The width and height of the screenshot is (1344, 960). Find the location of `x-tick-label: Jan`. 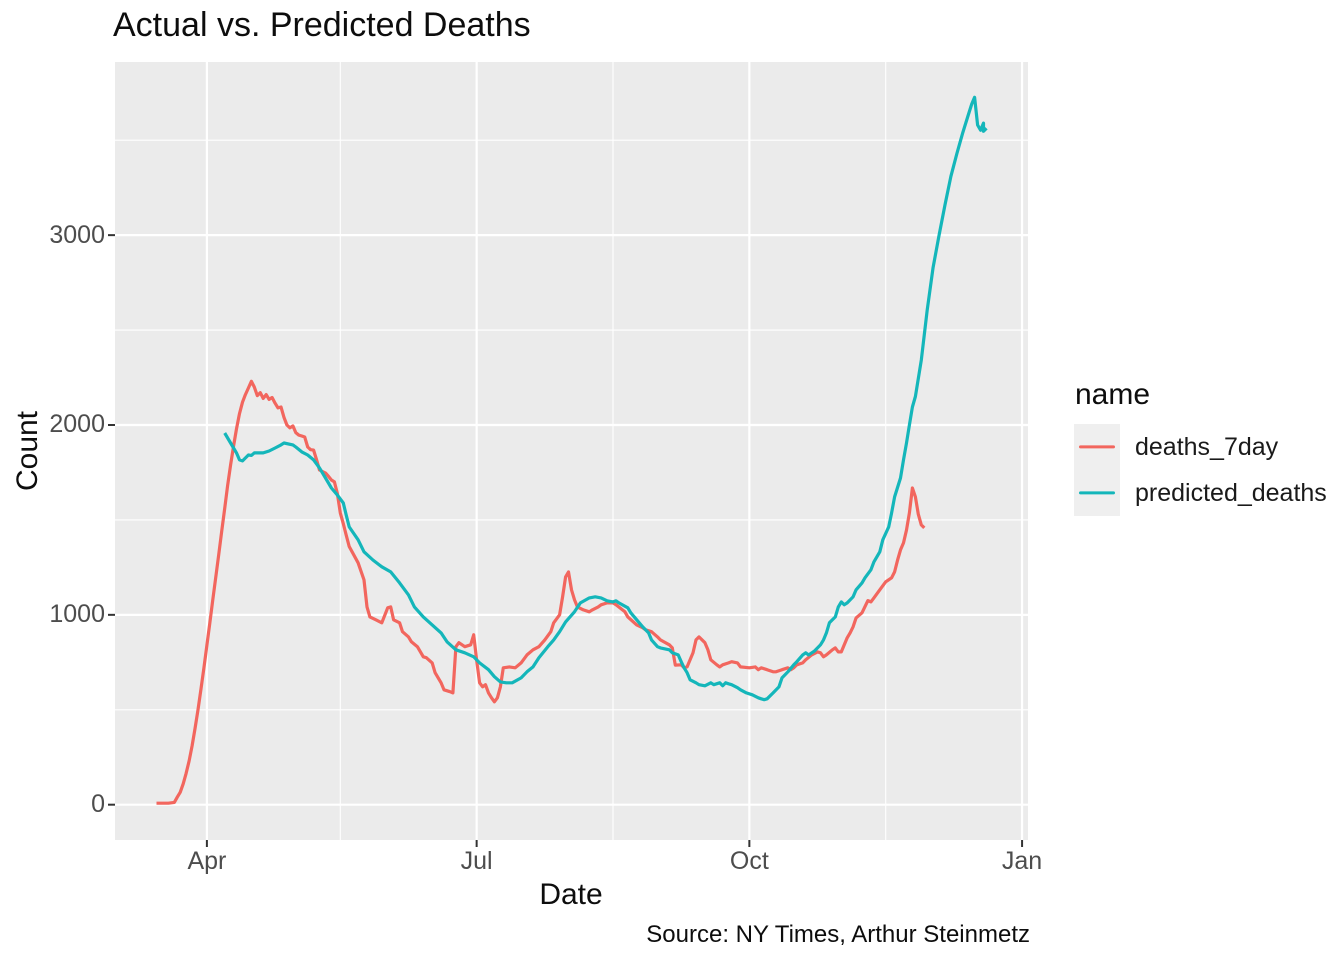

x-tick-label: Jan is located at coordinates (1022, 861).